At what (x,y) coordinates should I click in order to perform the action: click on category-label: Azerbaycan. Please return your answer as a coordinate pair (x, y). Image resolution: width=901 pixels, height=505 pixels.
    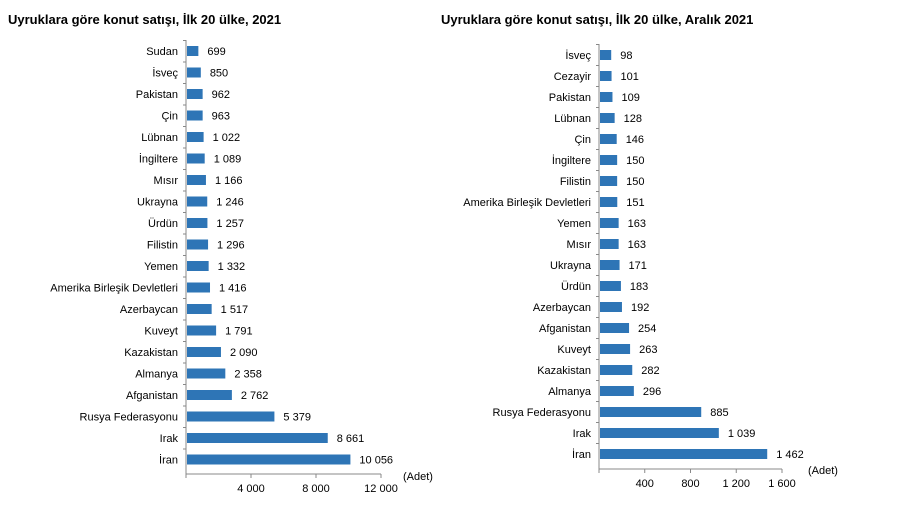
    Looking at the image, I should click on (149, 310).